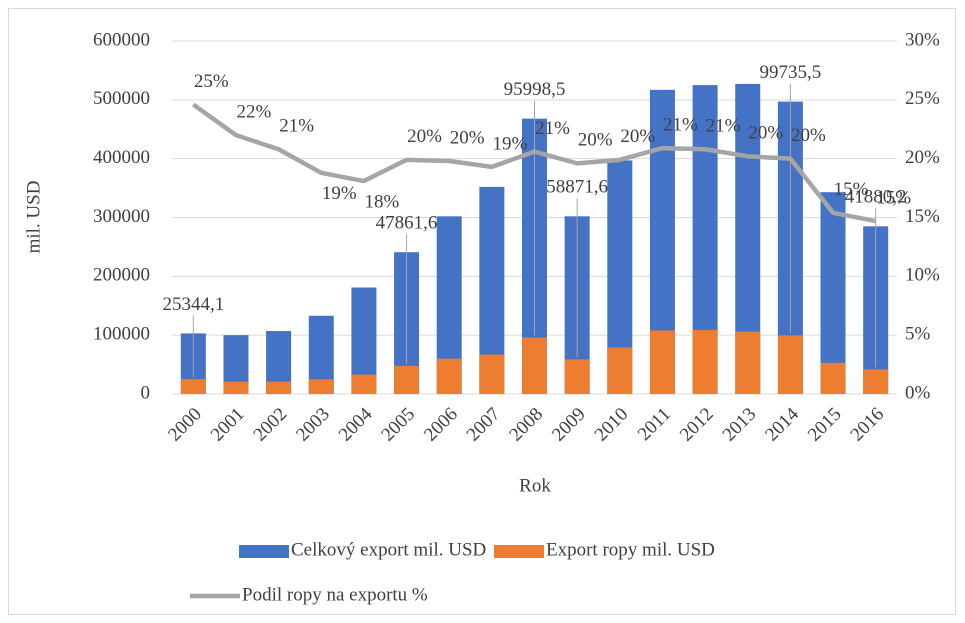 The height and width of the screenshot is (623, 965). What do you see at coordinates (121, 98) in the screenshot?
I see `y-tick-label: 500000` at bounding box center [121, 98].